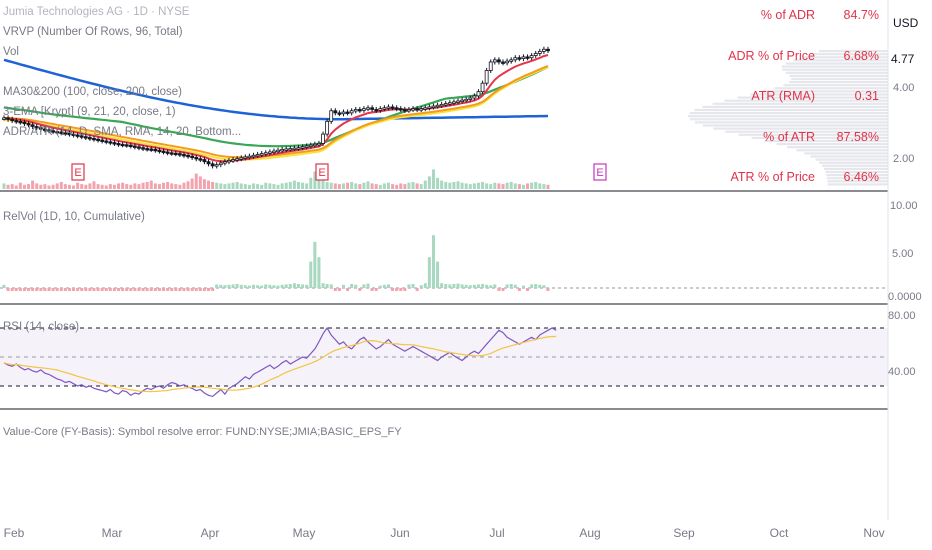 The height and width of the screenshot is (550, 932). I want to click on indicator-vol: Vol, so click(11, 52).